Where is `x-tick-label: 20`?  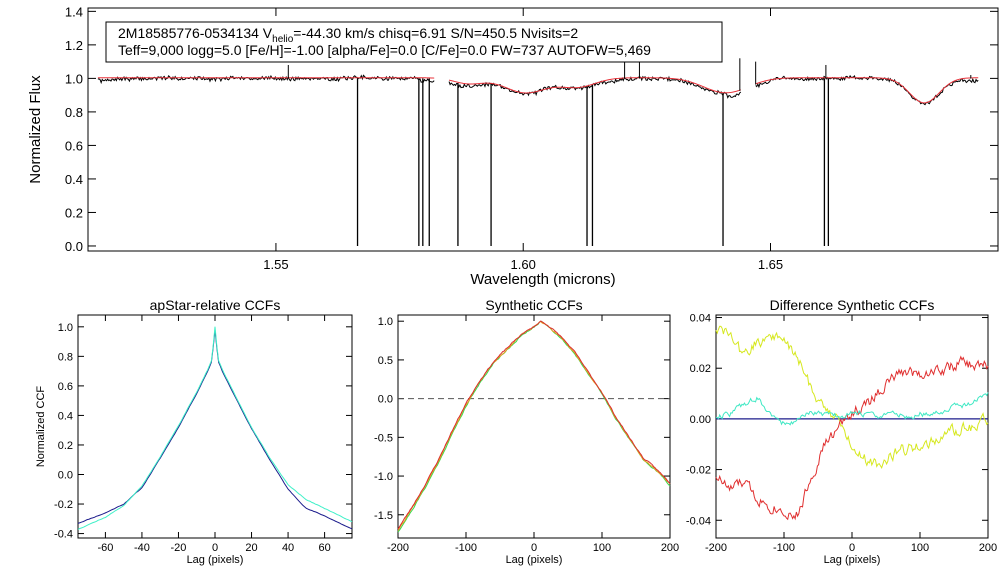 x-tick-label: 20 is located at coordinates (251, 548).